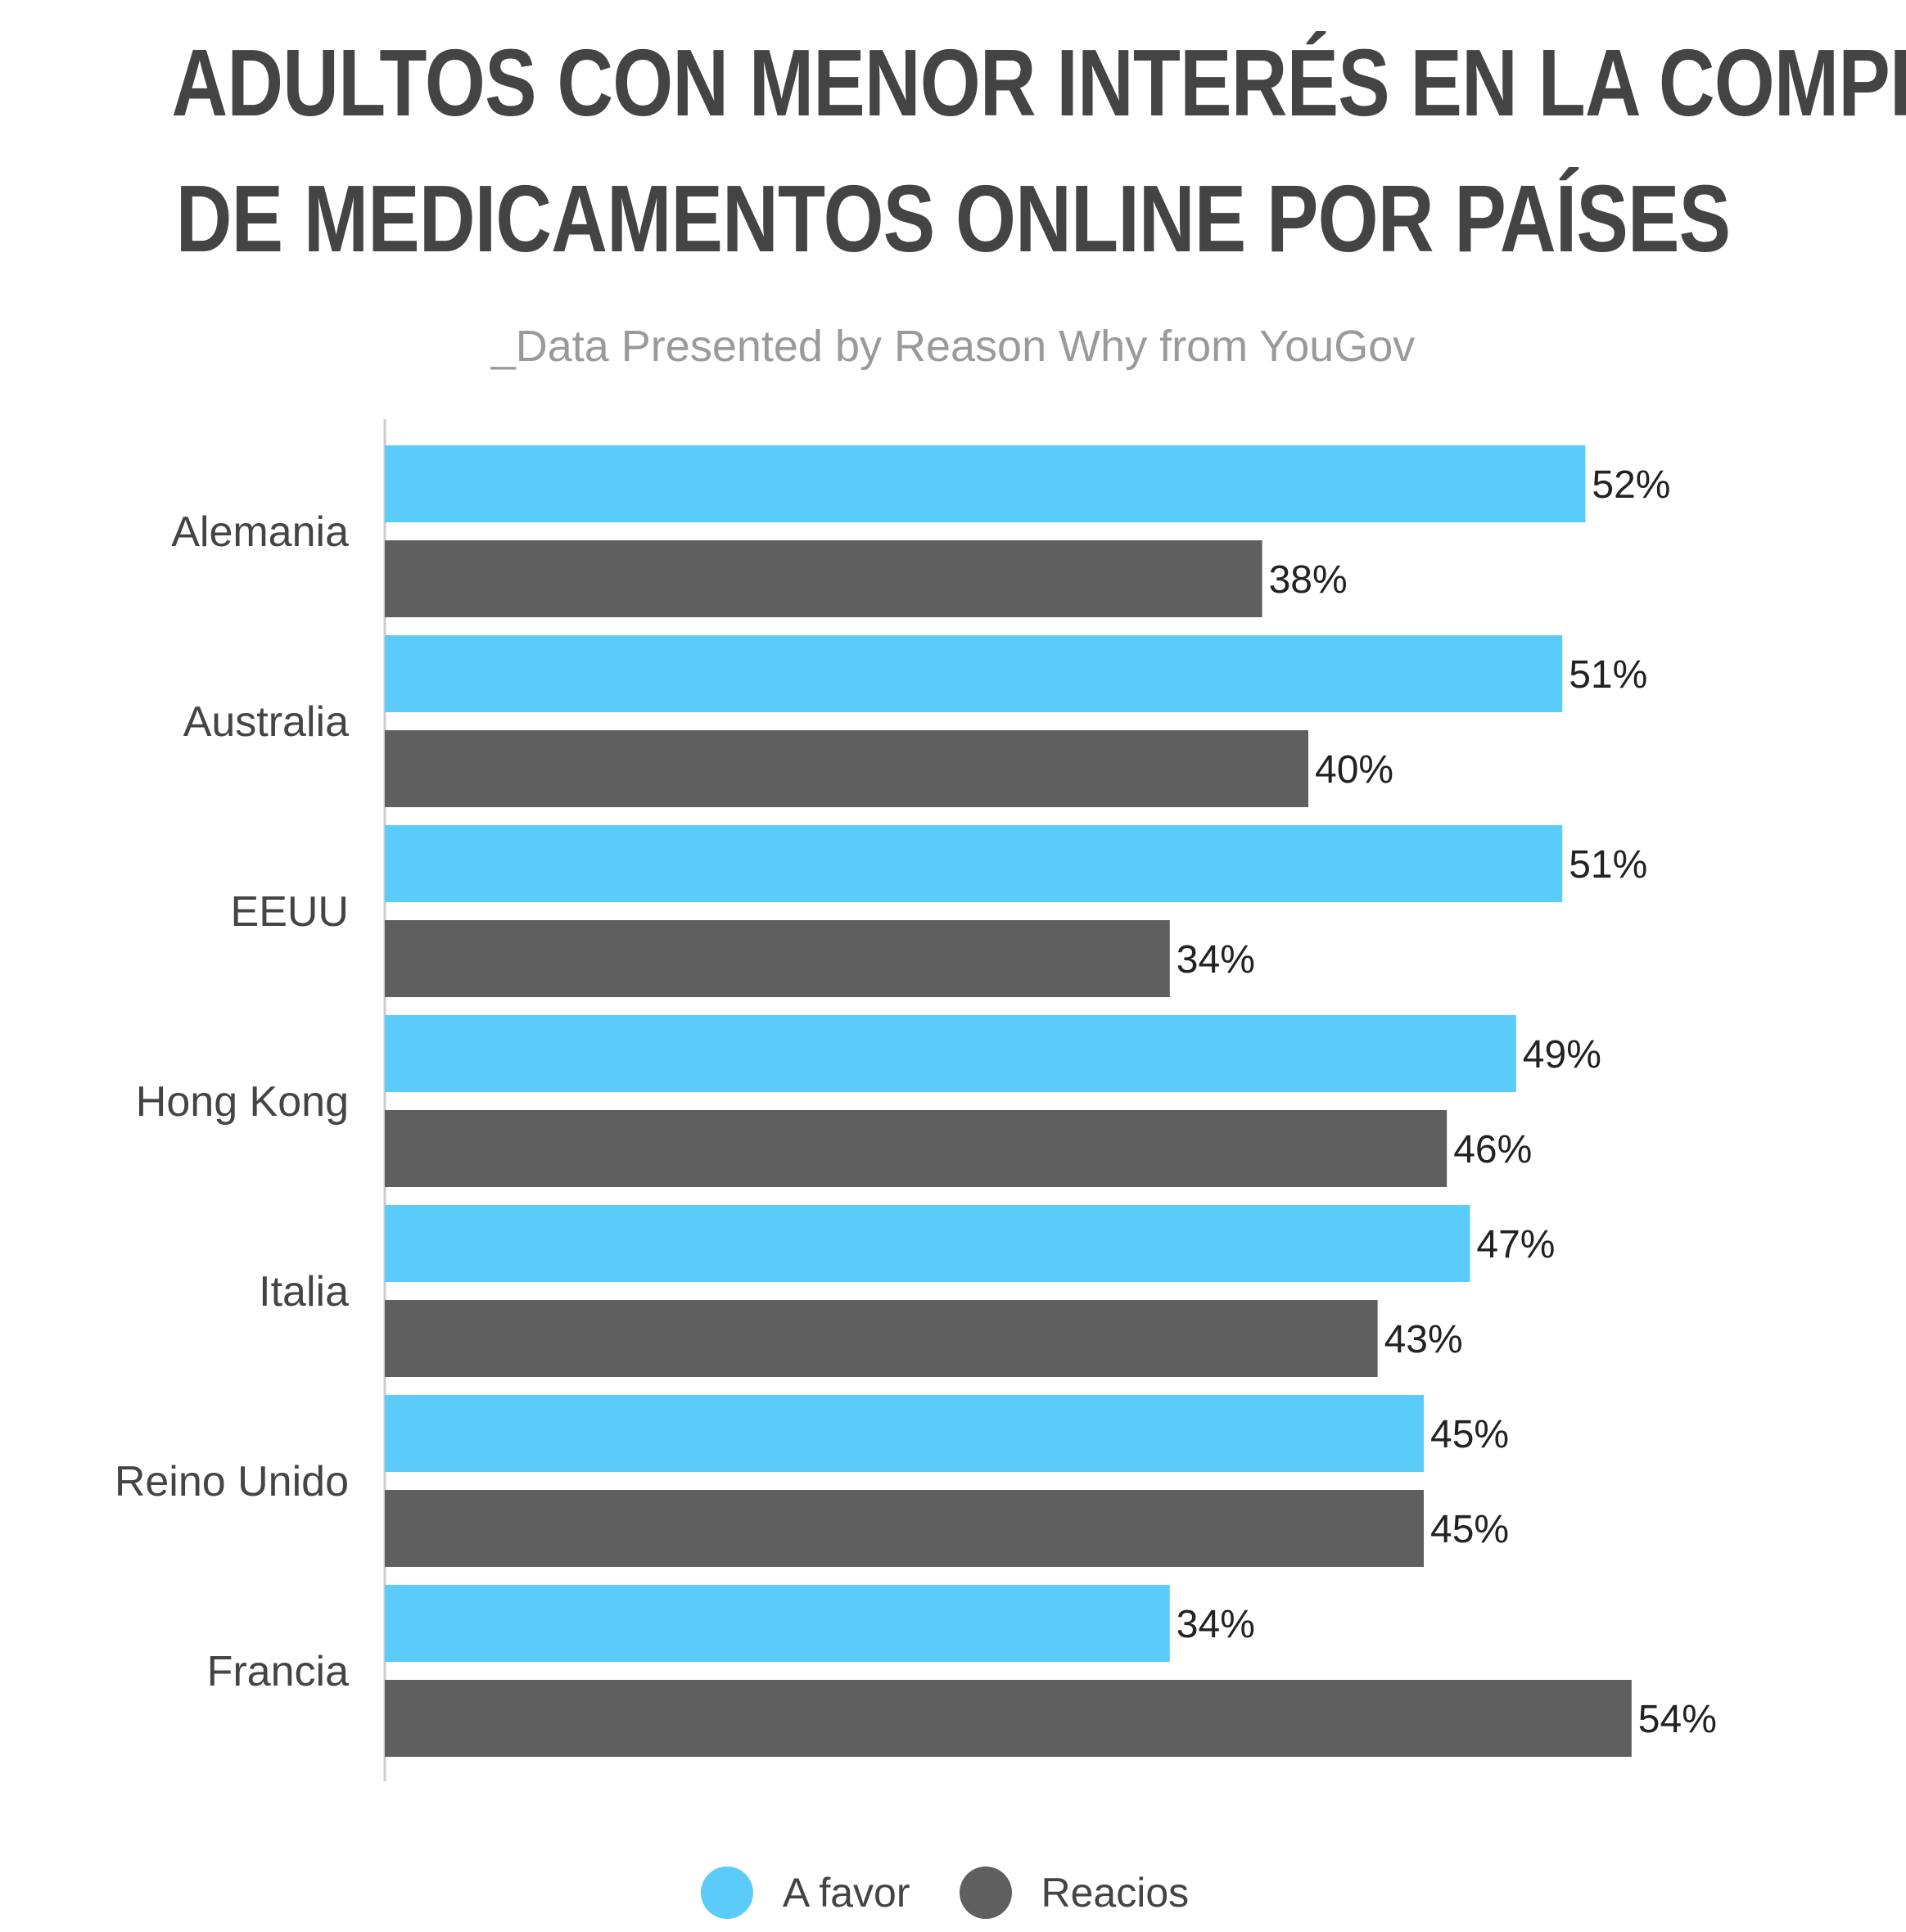  Describe the element at coordinates (1469, 1529) in the screenshot. I see `value-label-reino-unido-reacios: 45%` at that location.